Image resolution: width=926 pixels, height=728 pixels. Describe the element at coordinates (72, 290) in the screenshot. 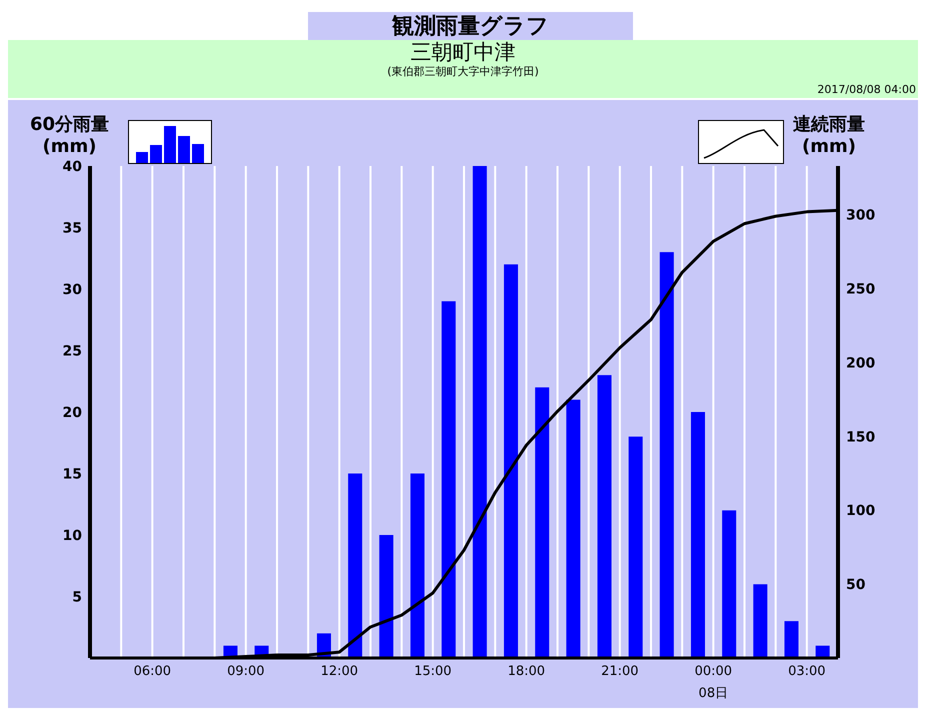

I see `y-tick-label: 30` at that location.